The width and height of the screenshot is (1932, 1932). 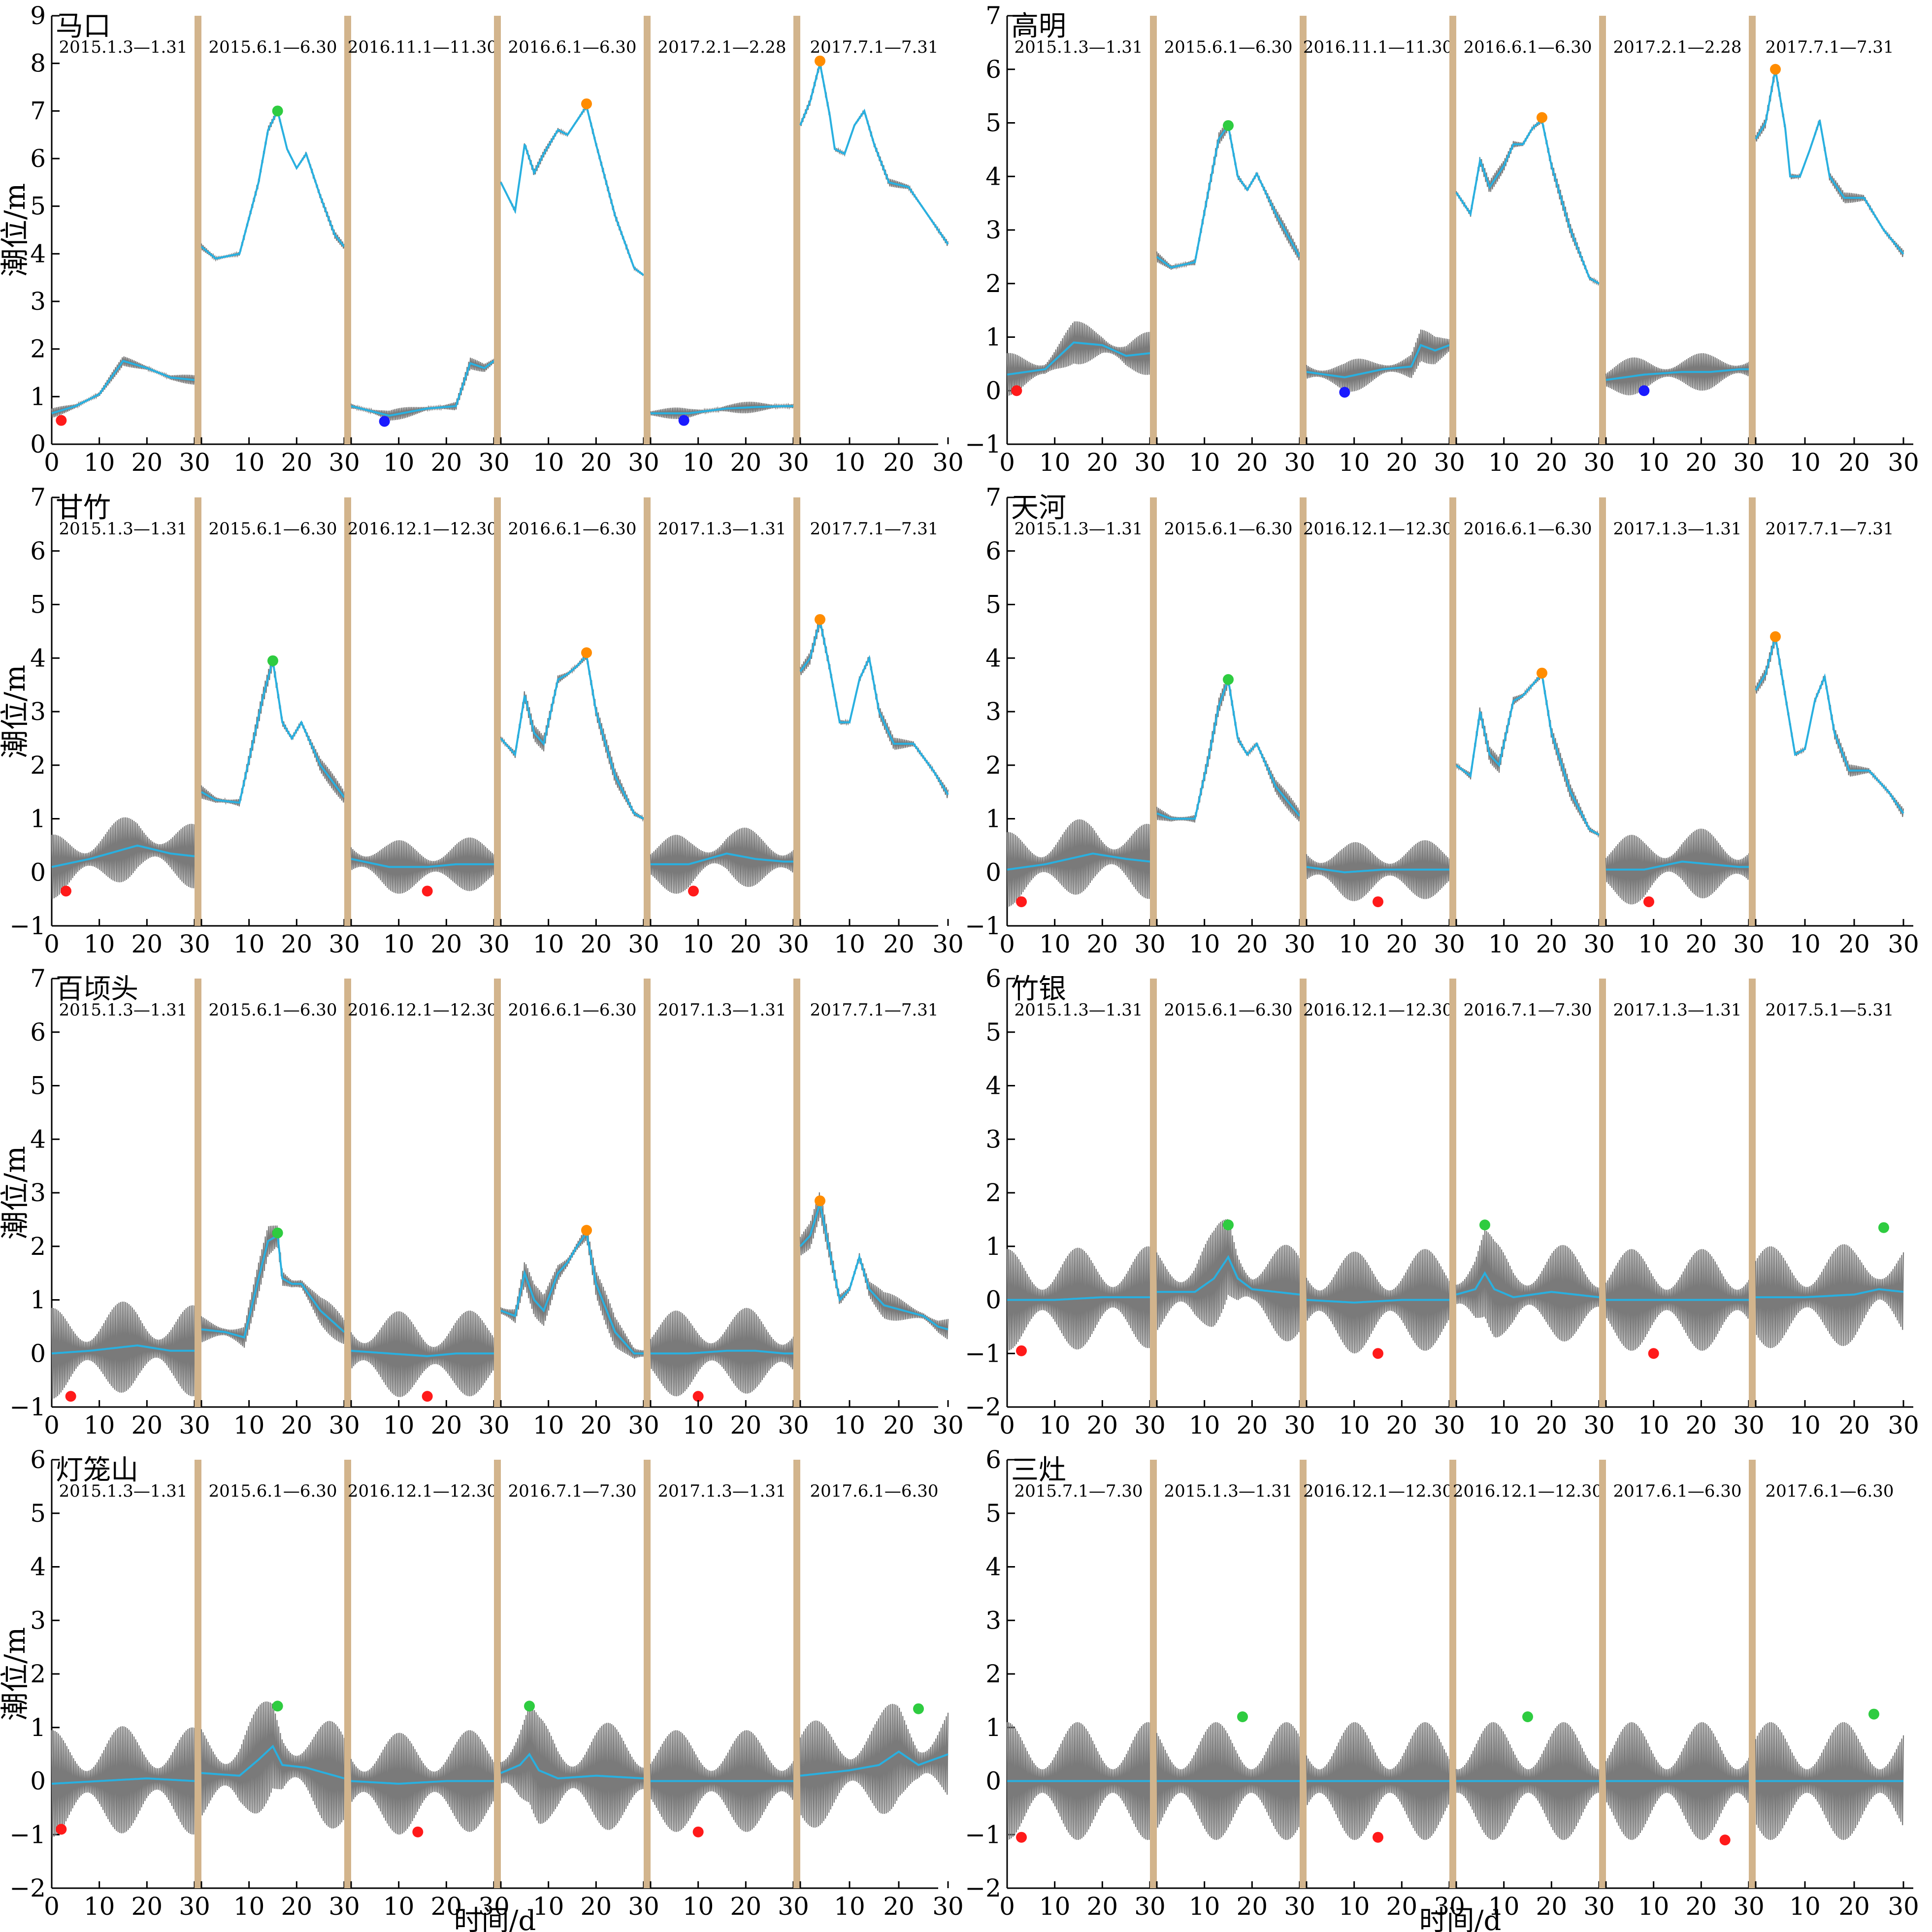 I want to click on segment-5: 2017.1.3—1.31 10 20 30, so click(x=729, y=1701).